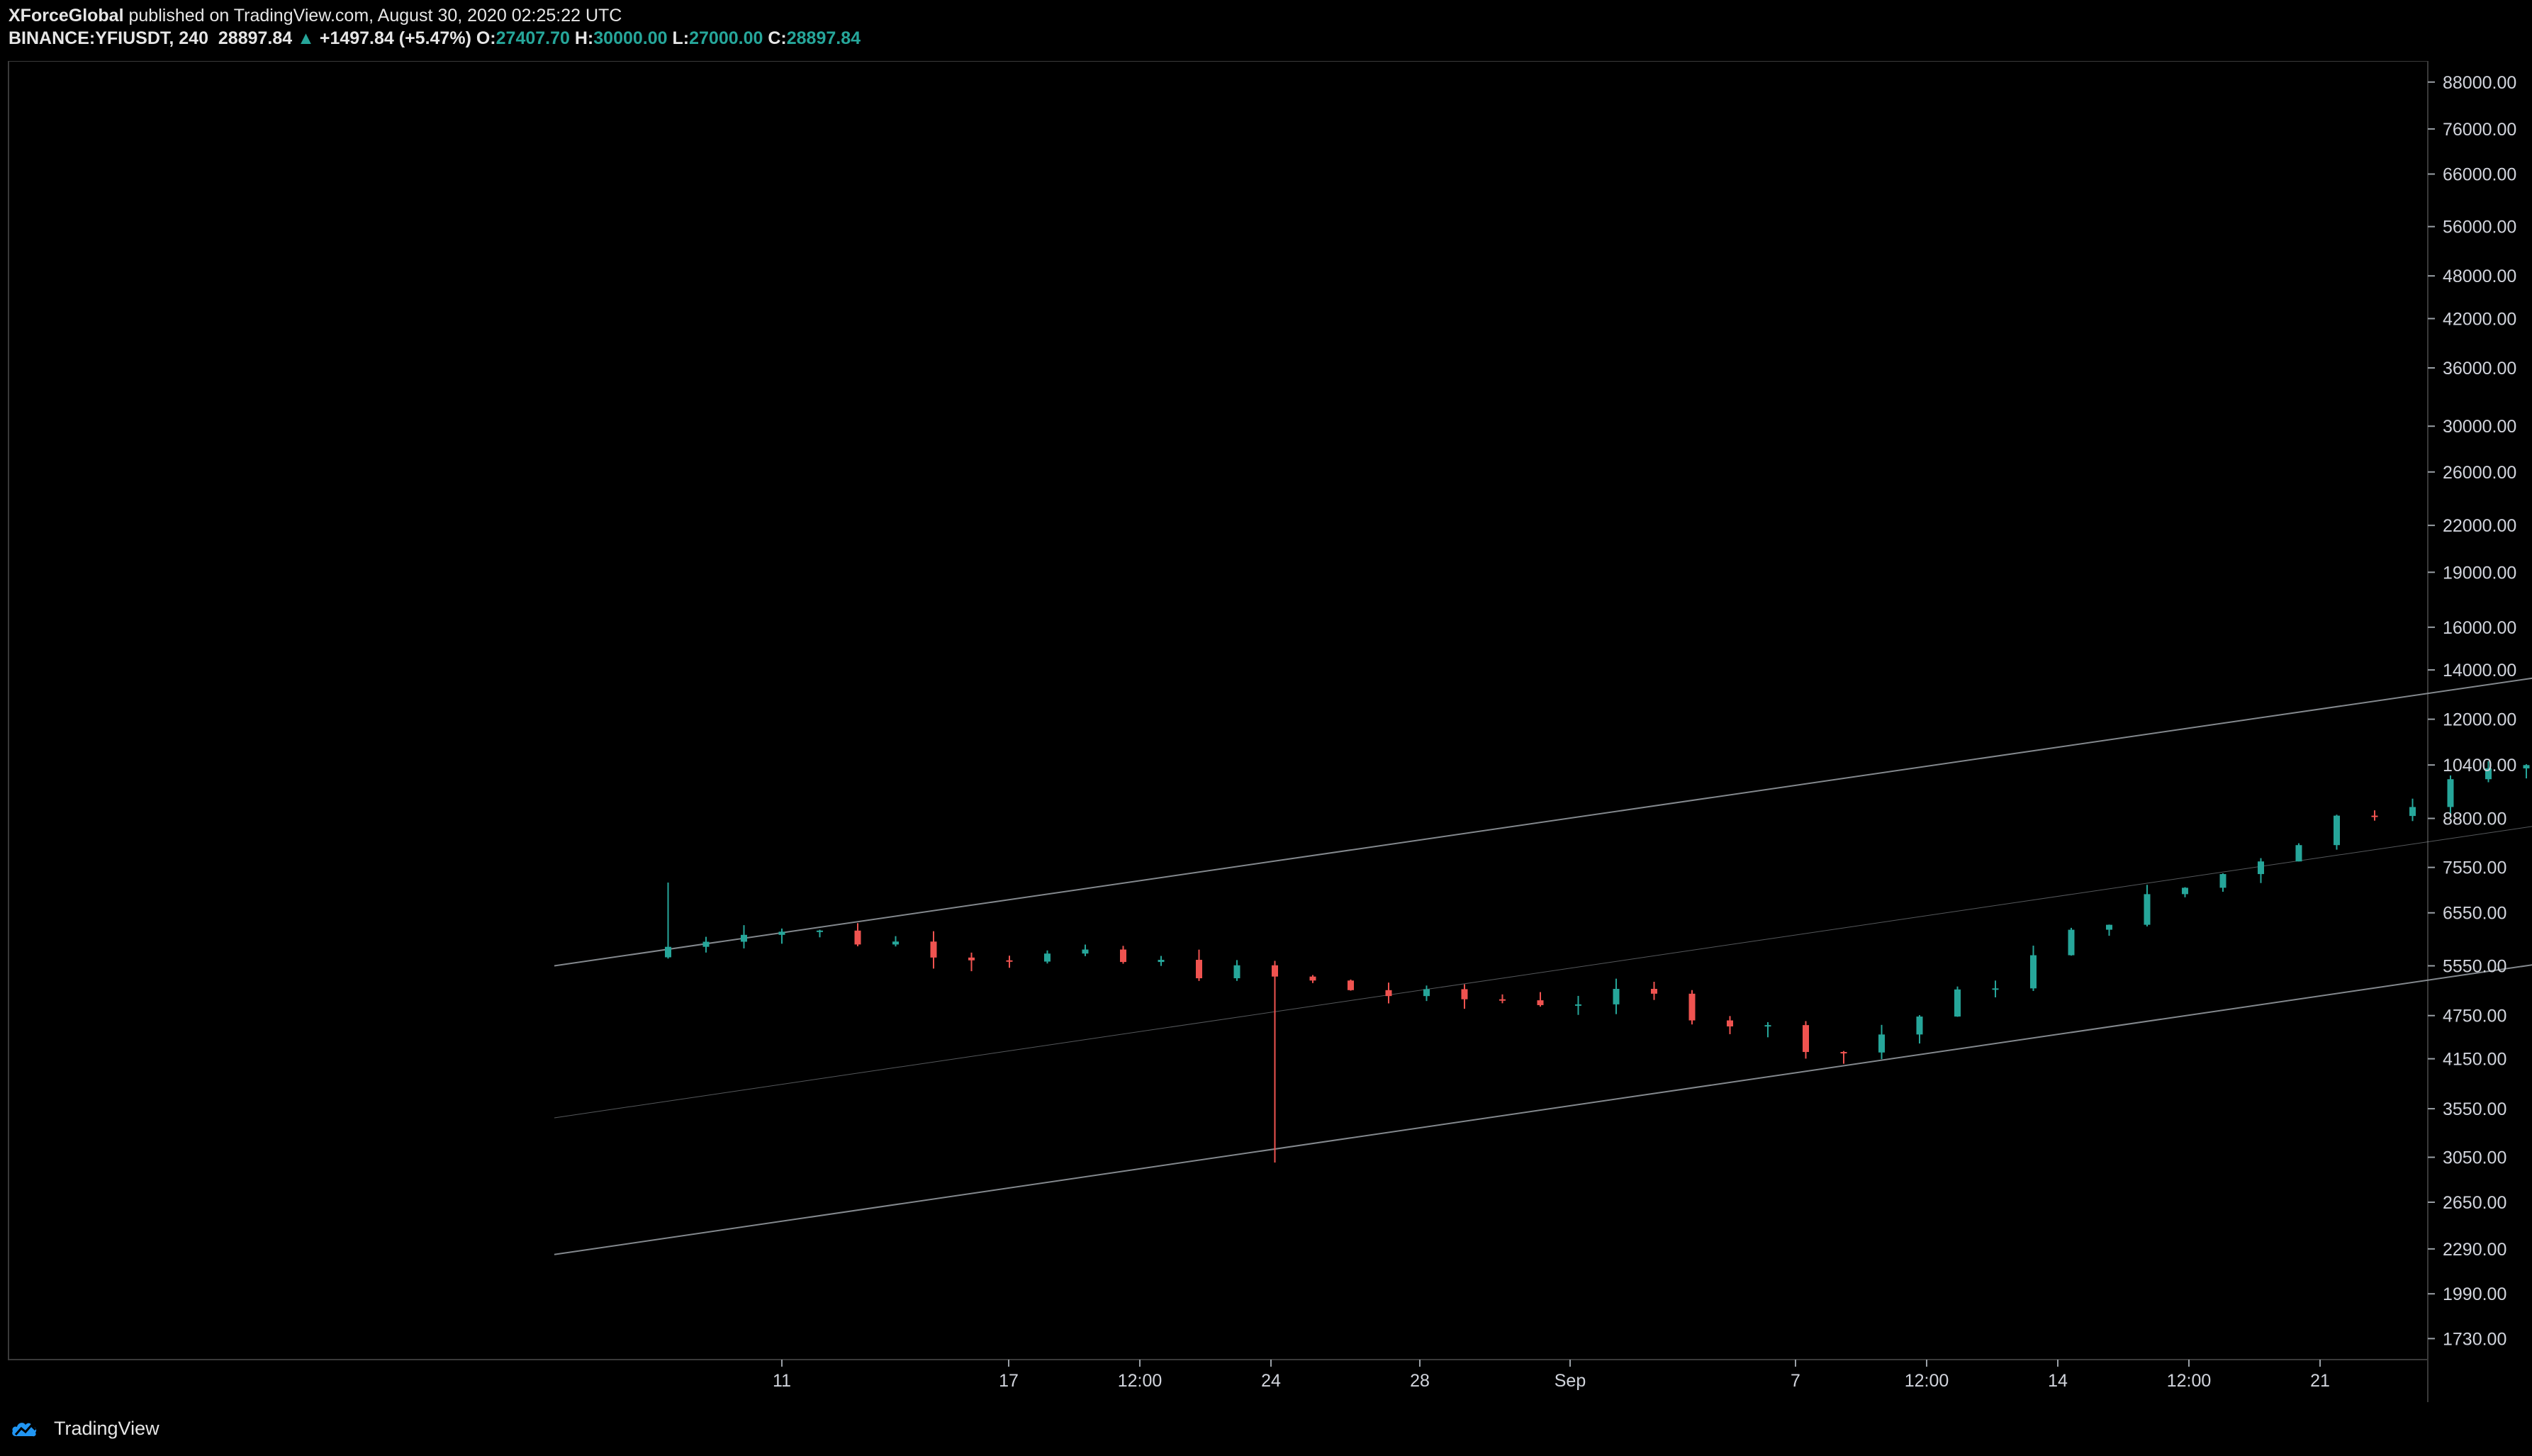  Describe the element at coordinates (2479, 671) in the screenshot. I see `price-tick-label: 14000.00` at that location.